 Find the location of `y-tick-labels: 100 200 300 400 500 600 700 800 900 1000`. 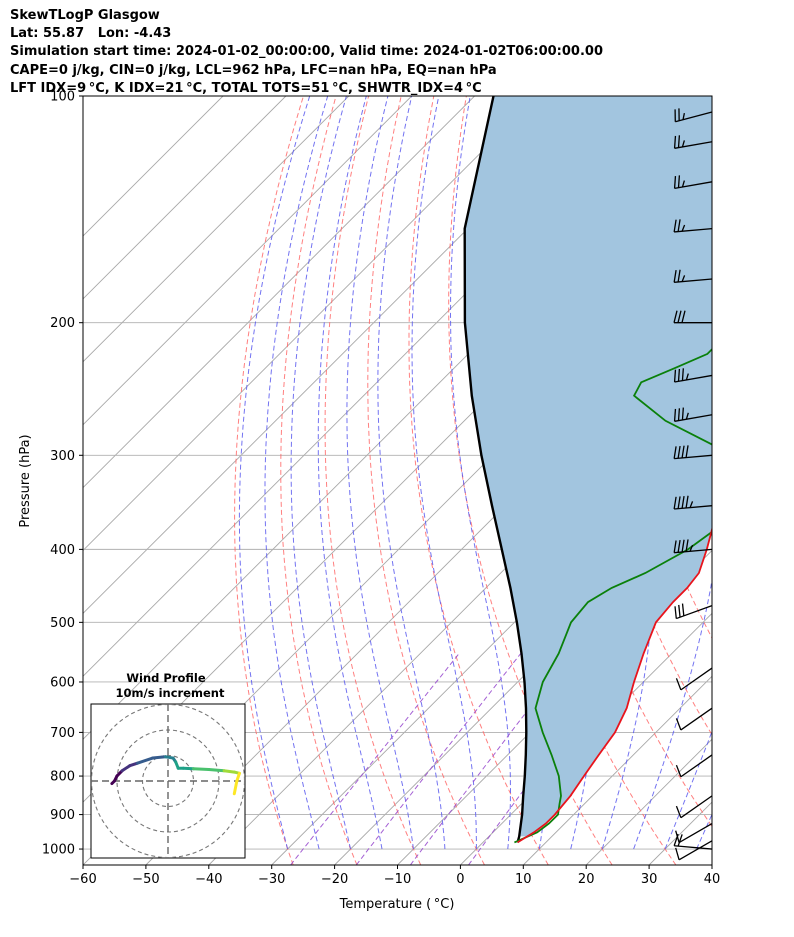

y-tick-labels: 100 200 300 400 500 600 700 800 900 1000 is located at coordinates (62, 474).